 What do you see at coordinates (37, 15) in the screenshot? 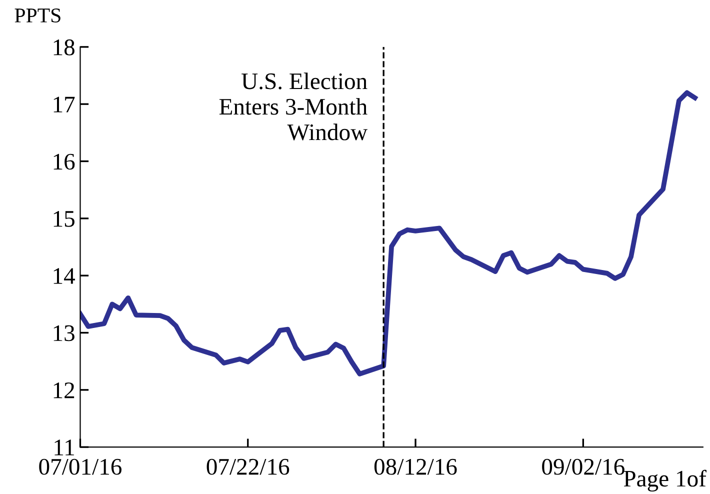
I see `y-axis-title: PPTS` at bounding box center [37, 15].